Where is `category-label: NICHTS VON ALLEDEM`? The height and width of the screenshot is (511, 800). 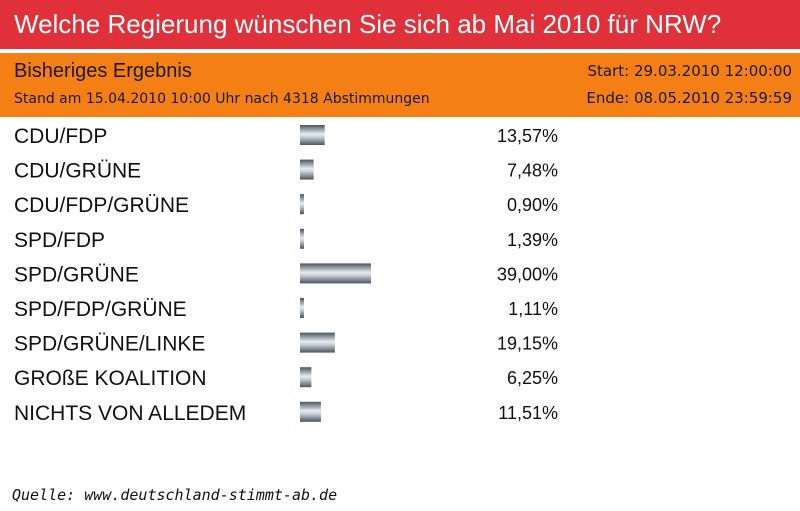 category-label: NICHTS VON ALLEDEM is located at coordinates (130, 413).